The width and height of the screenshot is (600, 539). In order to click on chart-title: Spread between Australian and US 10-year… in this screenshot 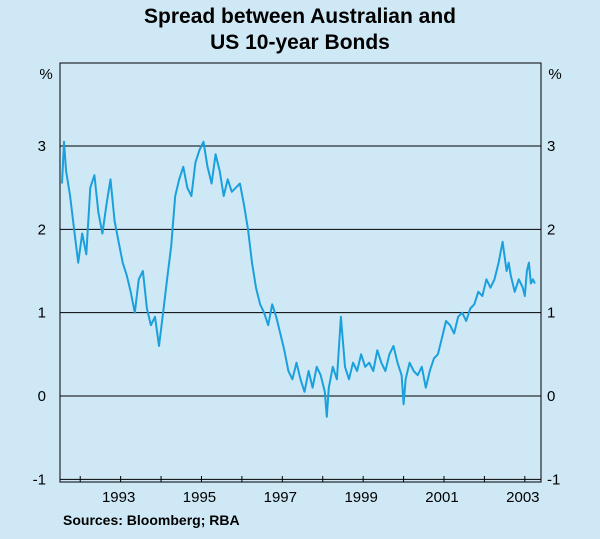, I will do `click(300, 30)`.